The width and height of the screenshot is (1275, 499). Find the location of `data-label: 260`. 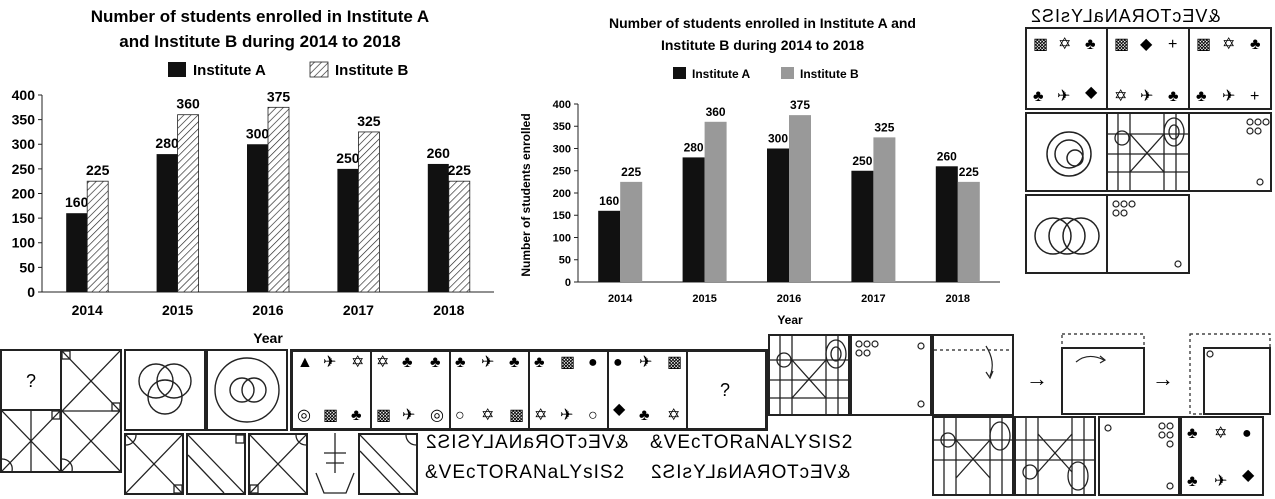

data-label: 260 is located at coordinates (439, 153).